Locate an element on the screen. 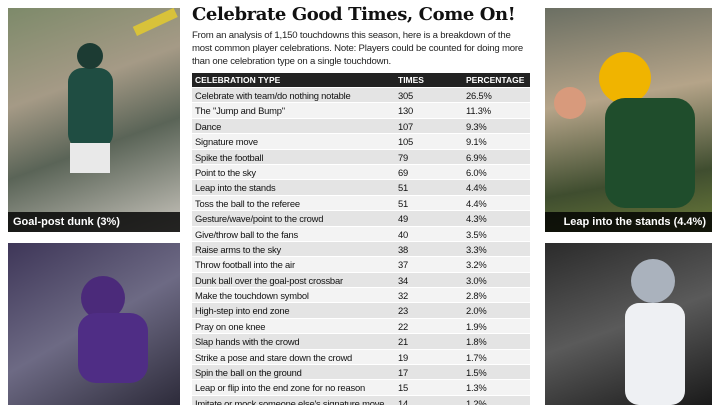 The height and width of the screenshot is (405, 720). table-cell: 6.9% is located at coordinates (476, 157).